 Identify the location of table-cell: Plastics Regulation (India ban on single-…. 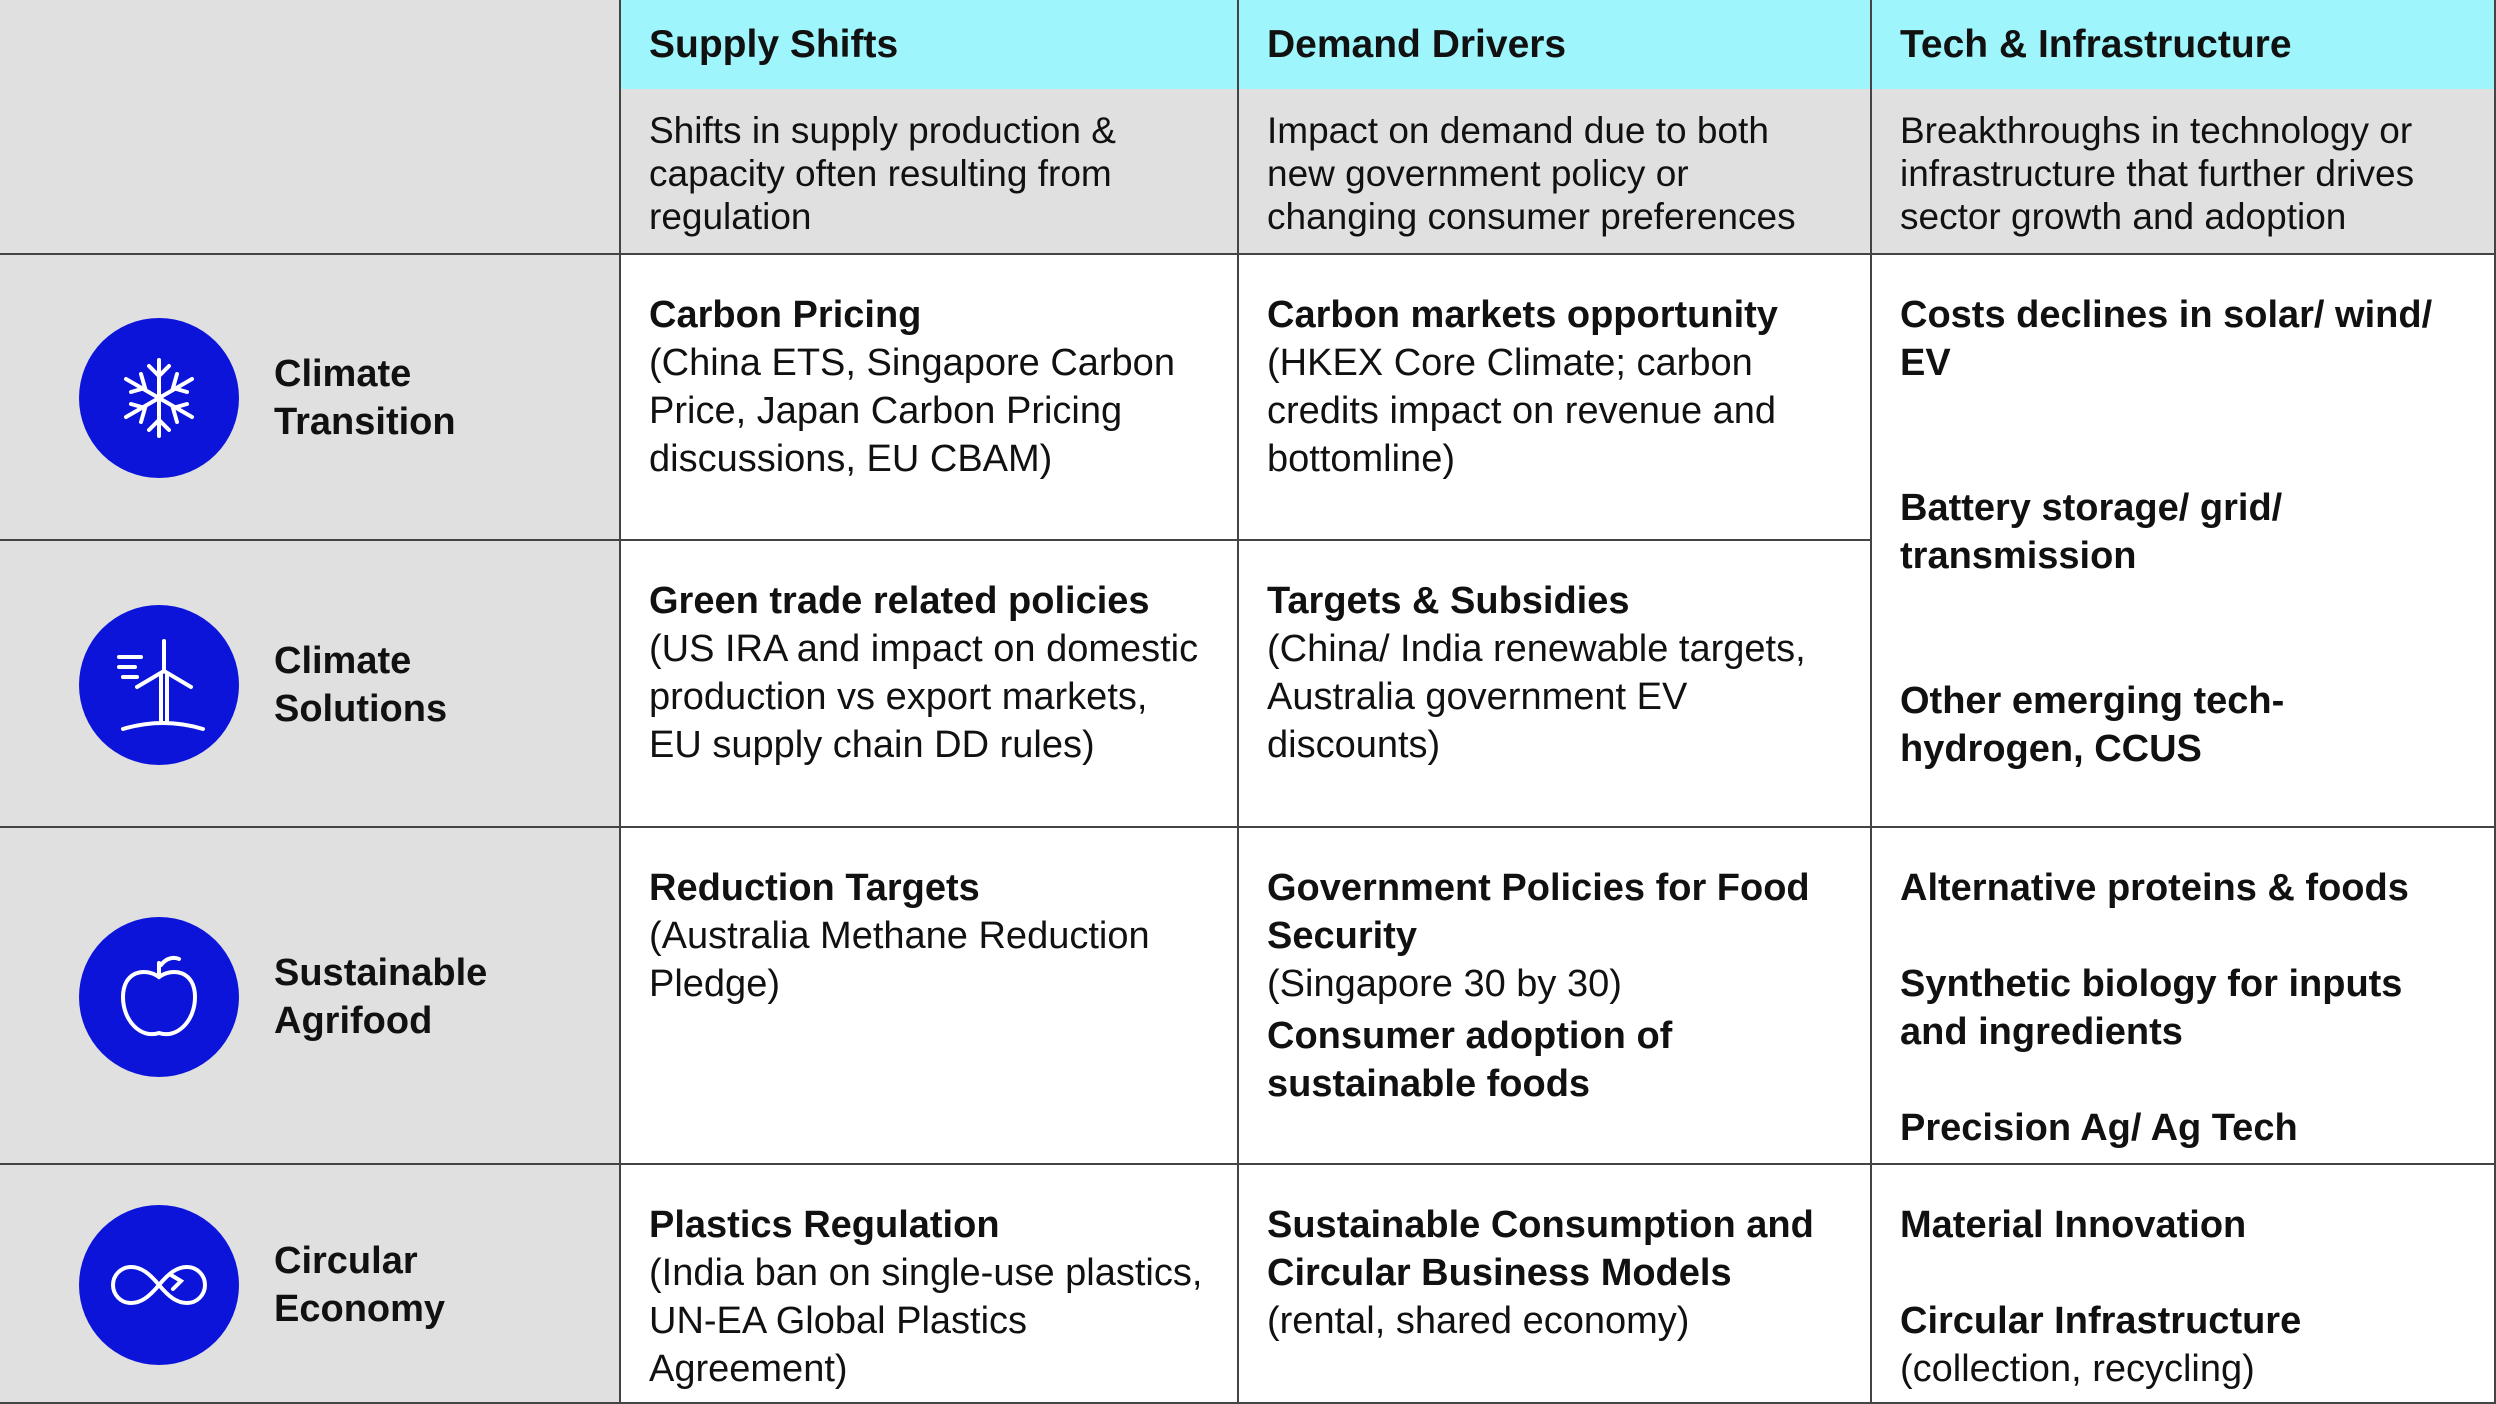
(930, 1284).